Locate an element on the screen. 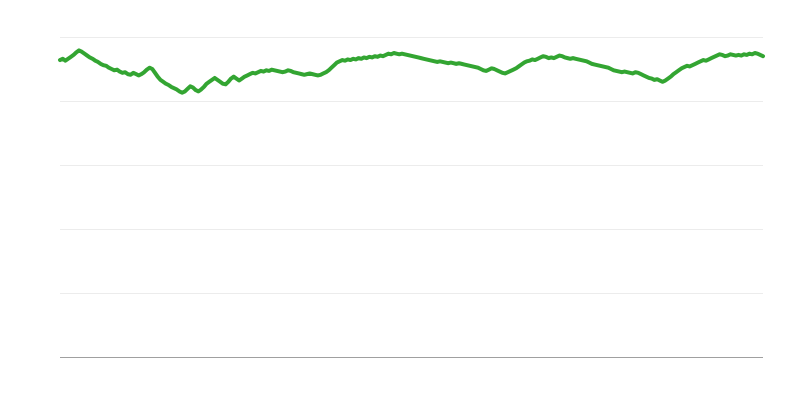 This screenshot has height=400, width=800. series-group is located at coordinates (411, 71).